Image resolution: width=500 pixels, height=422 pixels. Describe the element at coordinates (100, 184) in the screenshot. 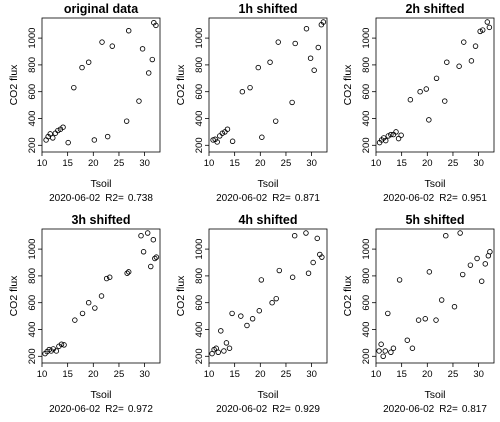

I see `x-axis-label: Tsoil` at that location.